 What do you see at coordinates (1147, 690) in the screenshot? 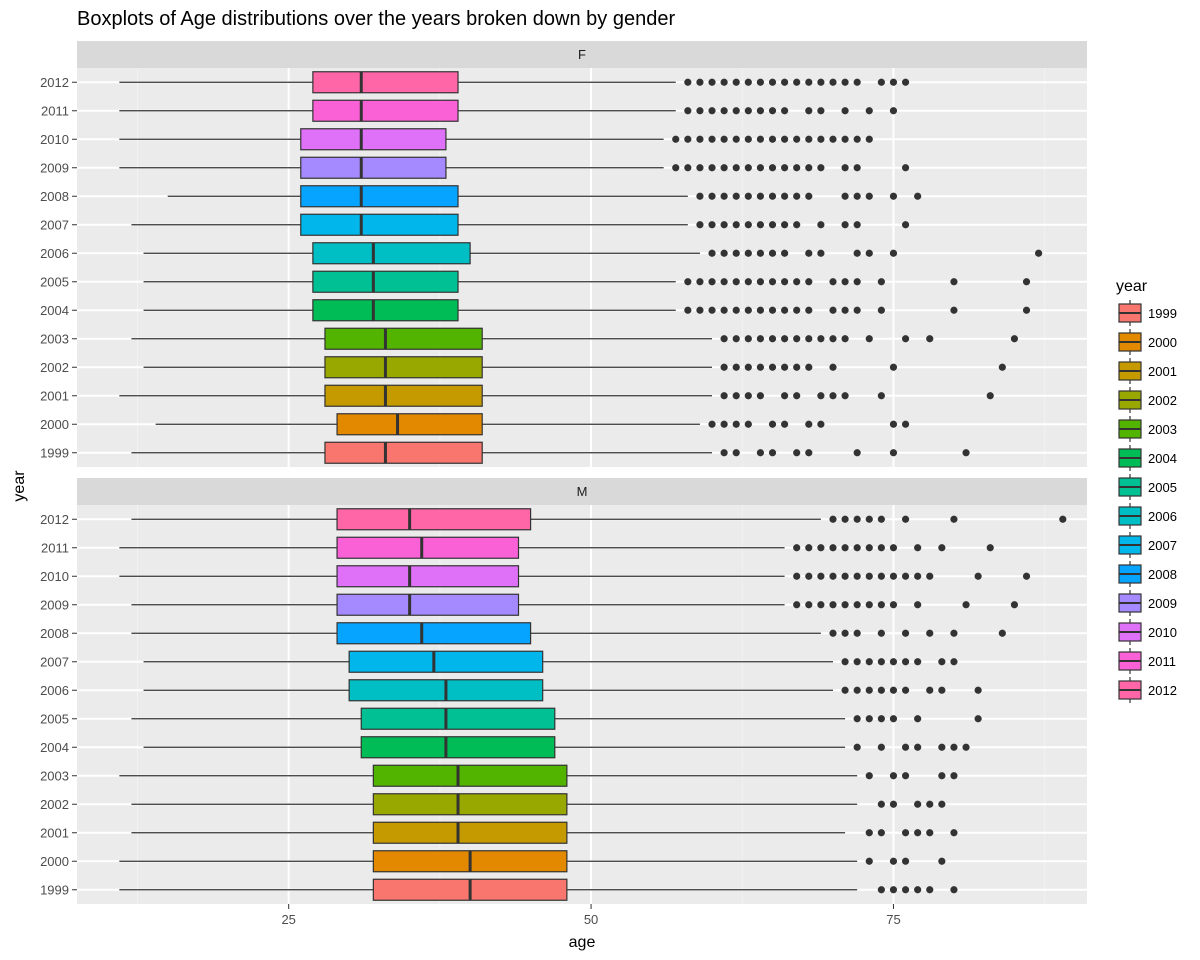
I see `legend-item-2012: 2012` at bounding box center [1147, 690].